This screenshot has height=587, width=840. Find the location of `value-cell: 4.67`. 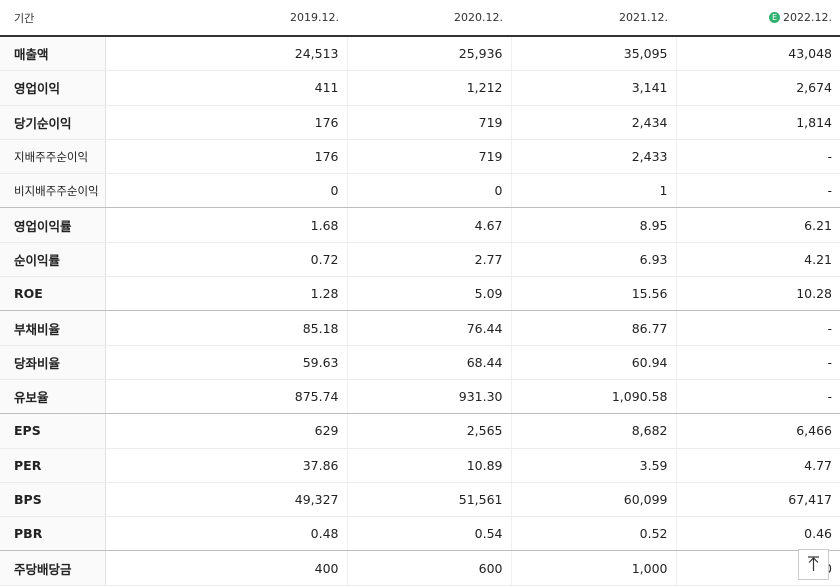

value-cell: 4.67 is located at coordinates (428, 225).